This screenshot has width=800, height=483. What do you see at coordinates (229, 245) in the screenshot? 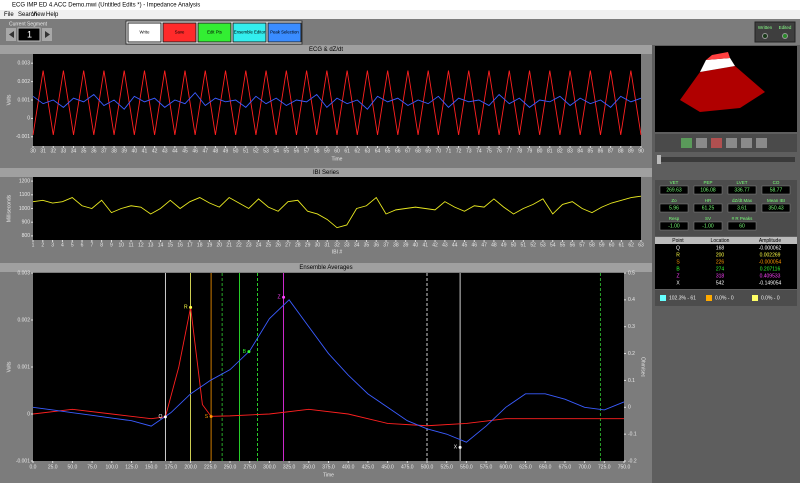
I see `x-tick-label: 21` at bounding box center [229, 245].